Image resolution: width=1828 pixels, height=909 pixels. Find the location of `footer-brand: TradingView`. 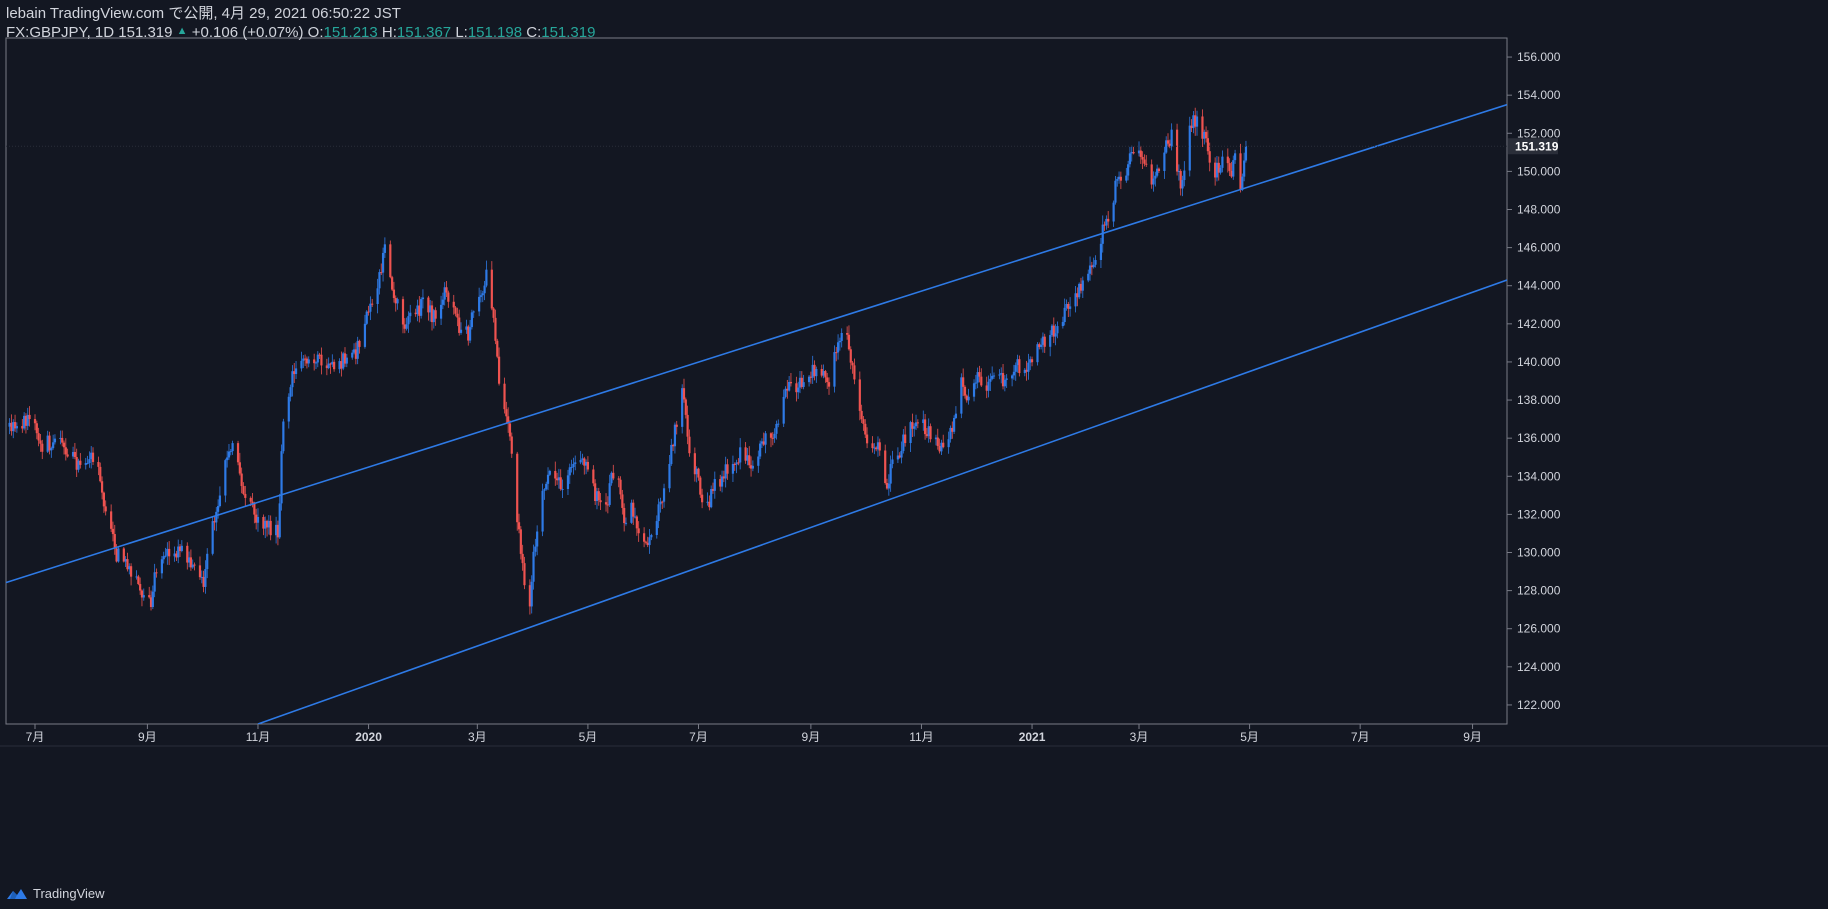

footer-brand: TradingView is located at coordinates (69, 893).